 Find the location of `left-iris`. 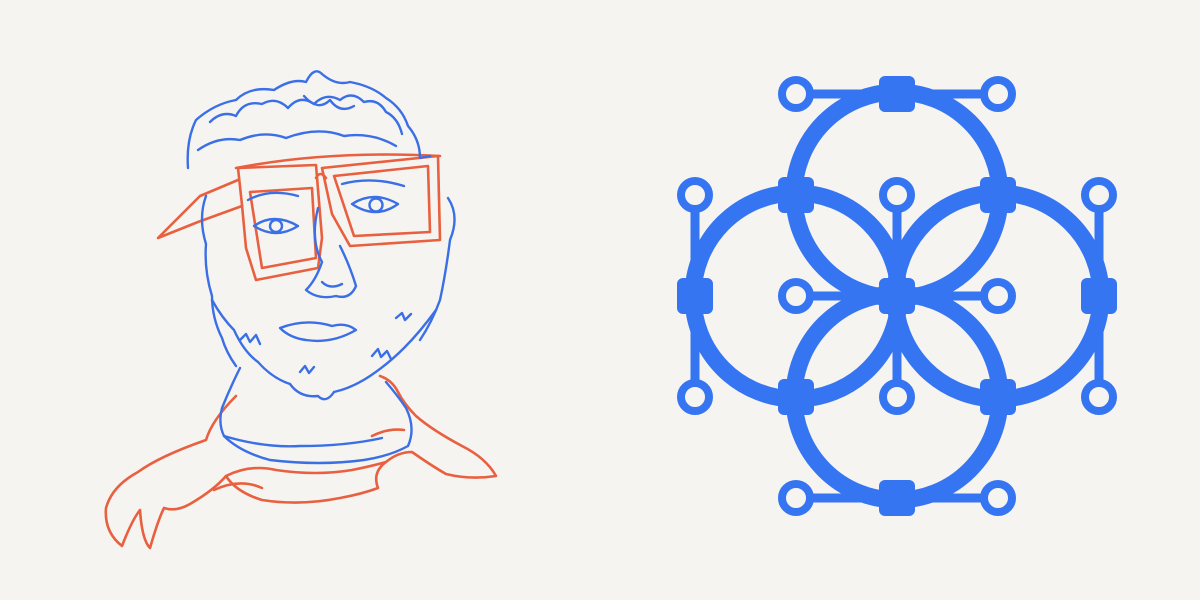

left-iris is located at coordinates (276, 226).